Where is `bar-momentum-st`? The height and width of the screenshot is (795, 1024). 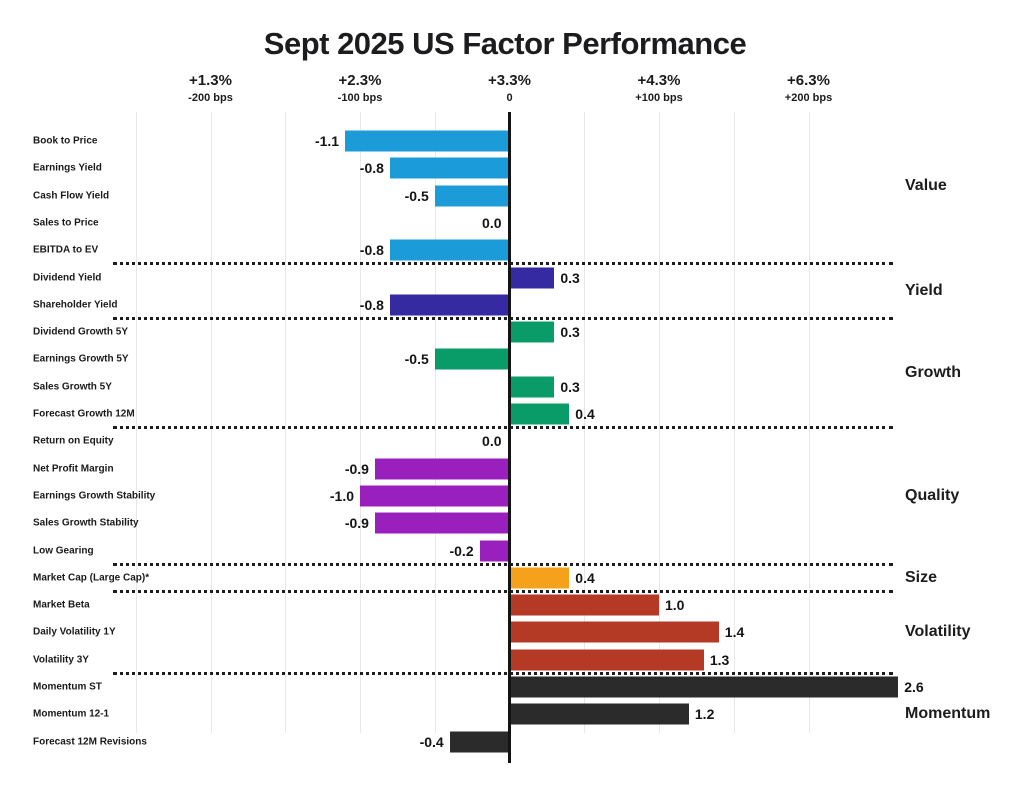
bar-momentum-st is located at coordinates (704, 687).